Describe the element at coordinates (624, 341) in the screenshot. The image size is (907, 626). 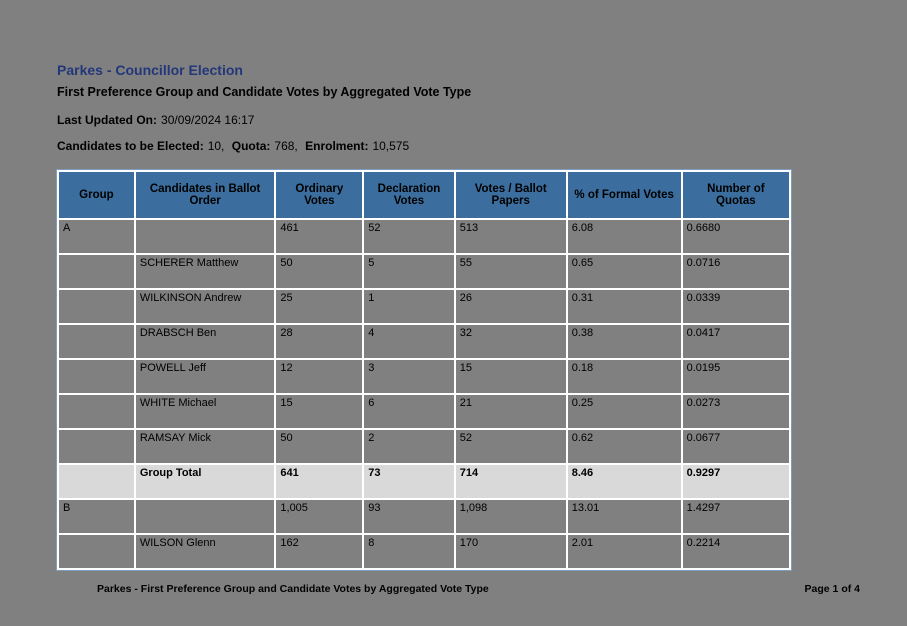
I see `cell-formal_pct: 0.38` at that location.